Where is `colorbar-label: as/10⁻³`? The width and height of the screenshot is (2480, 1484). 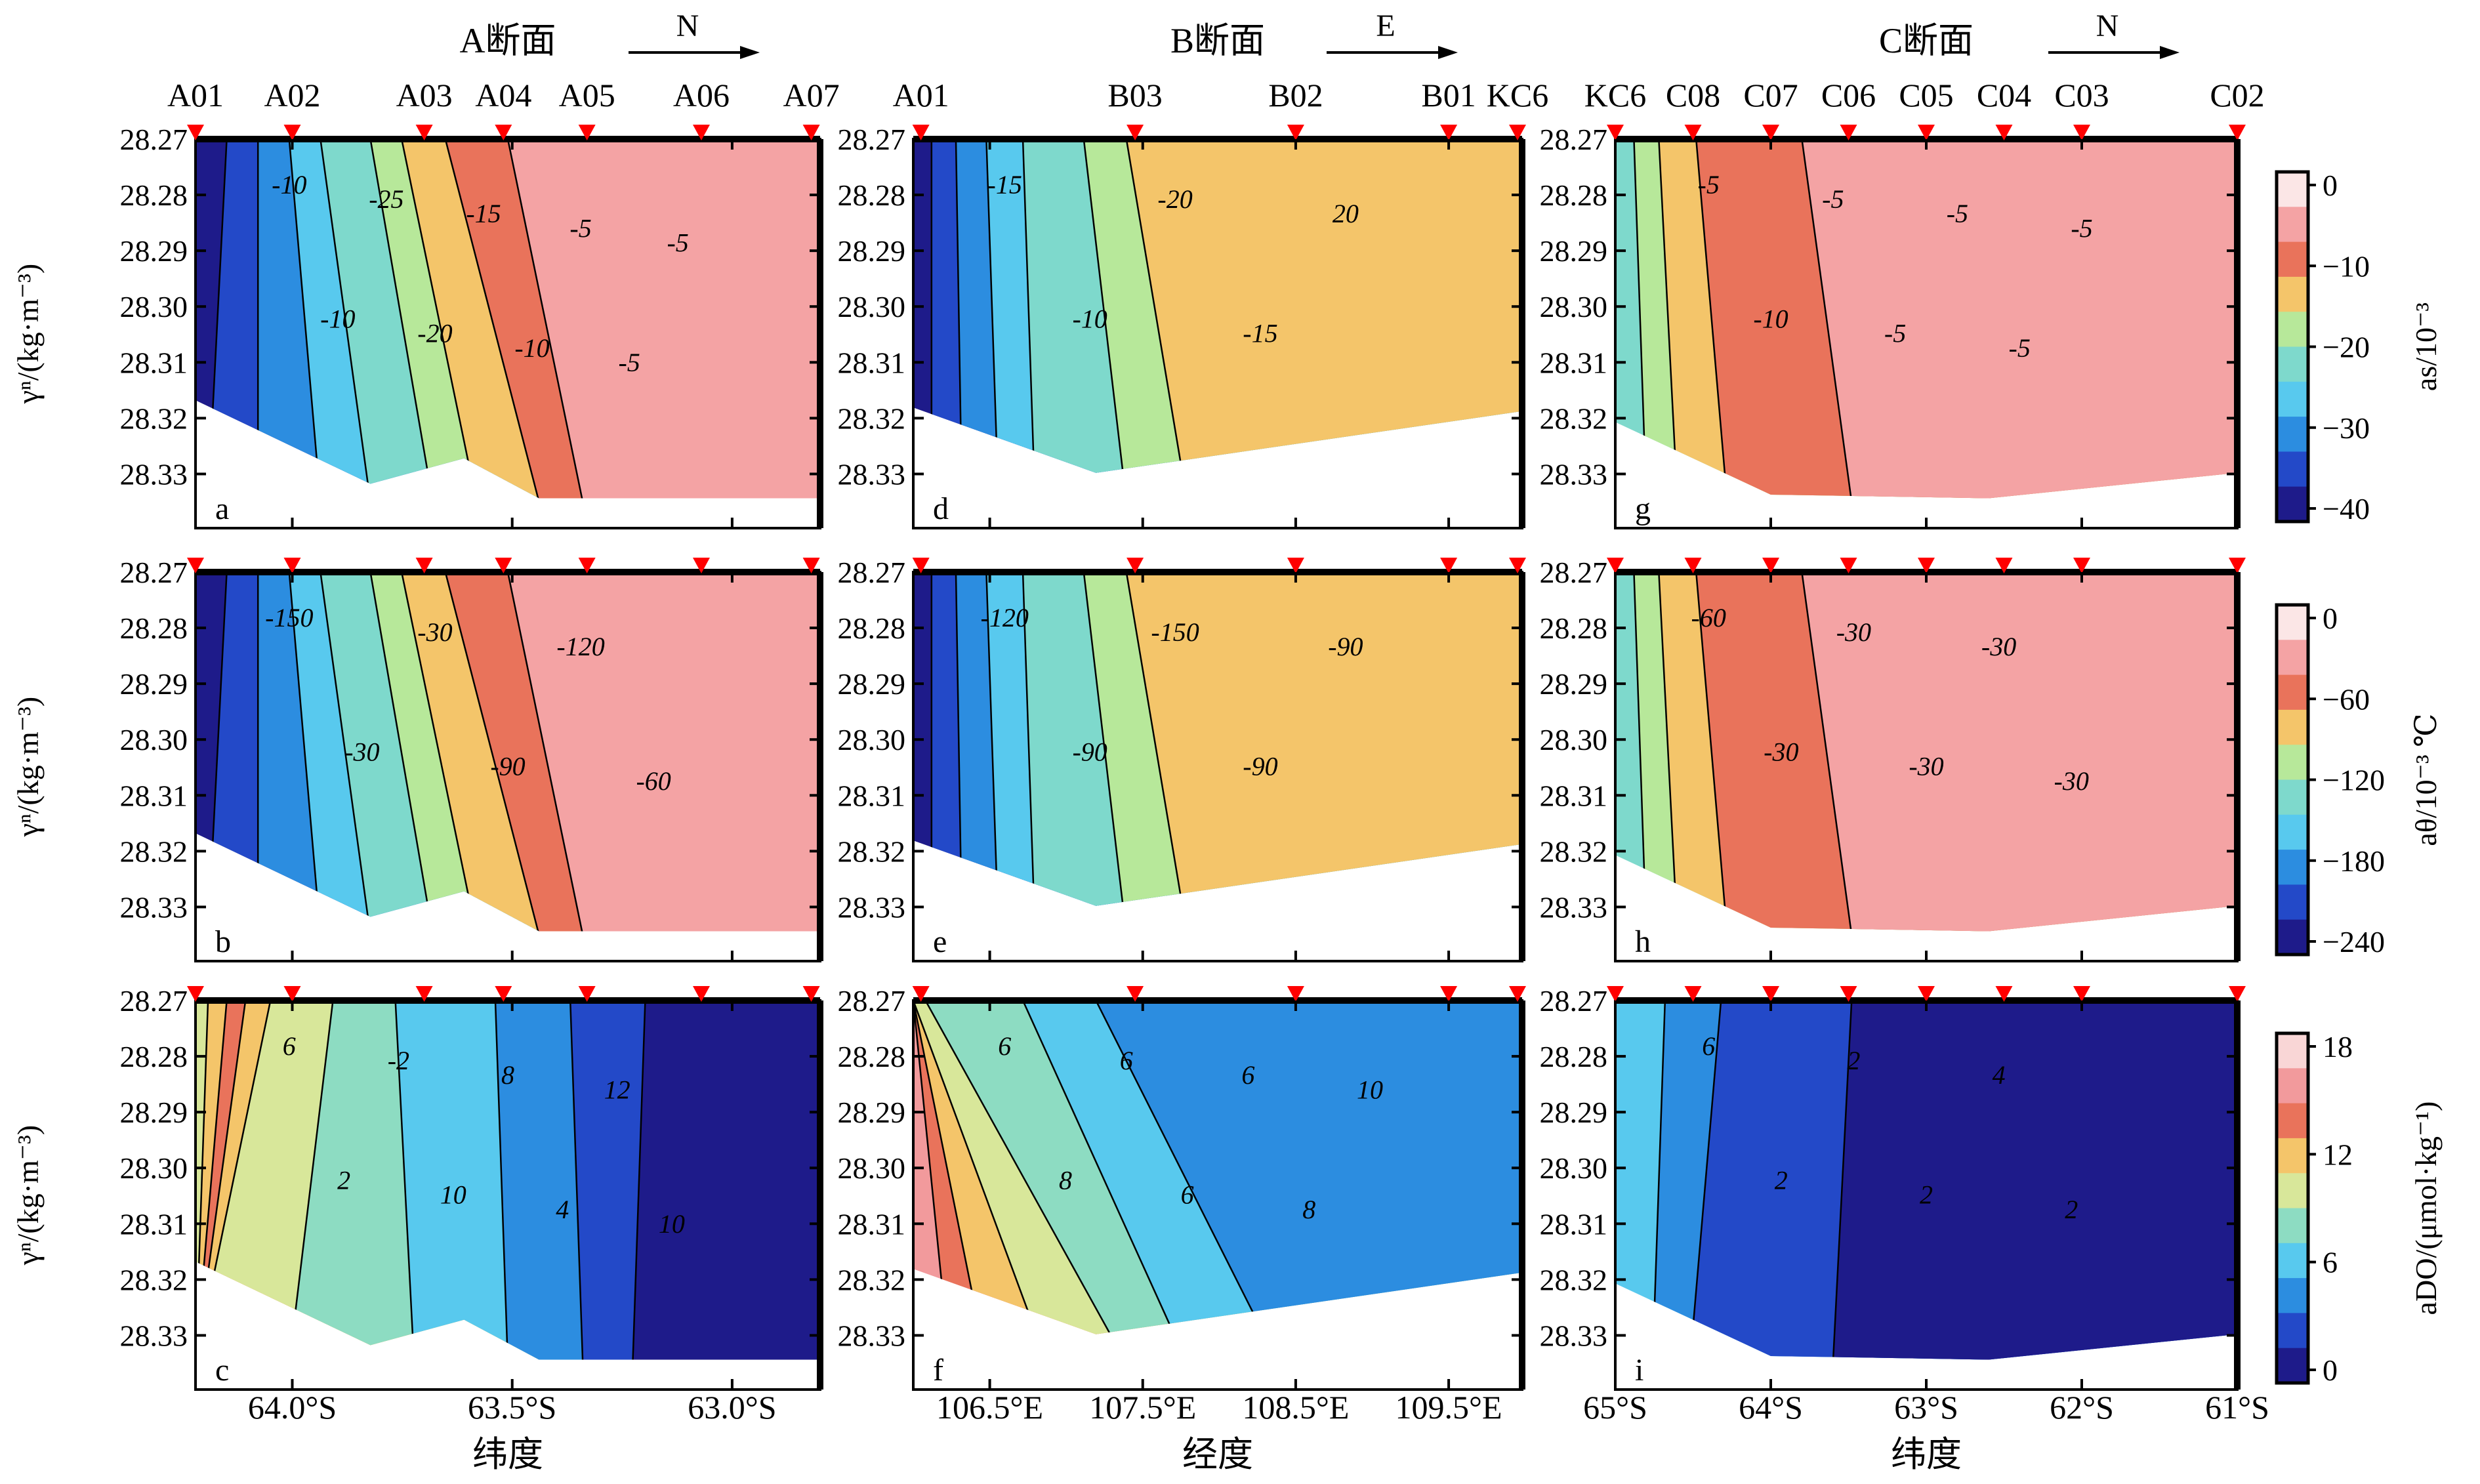
colorbar-label: as/10⁻³ is located at coordinates (2426, 347).